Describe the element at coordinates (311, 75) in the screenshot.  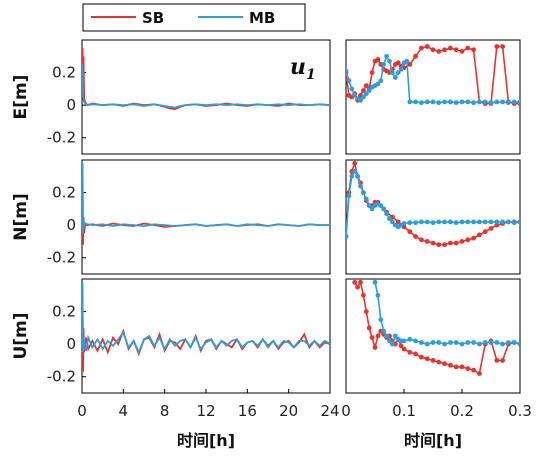
I see `annotation-subscript: 1` at that location.